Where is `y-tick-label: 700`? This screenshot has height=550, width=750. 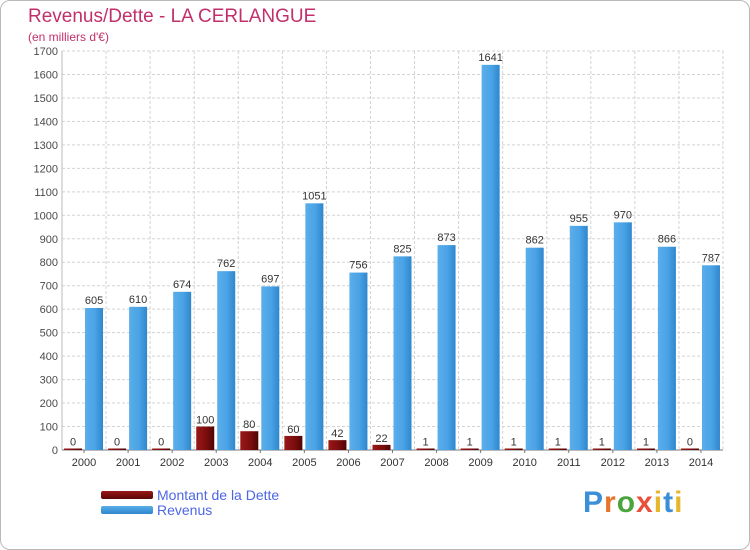 y-tick-label: 700 is located at coordinates (49, 287).